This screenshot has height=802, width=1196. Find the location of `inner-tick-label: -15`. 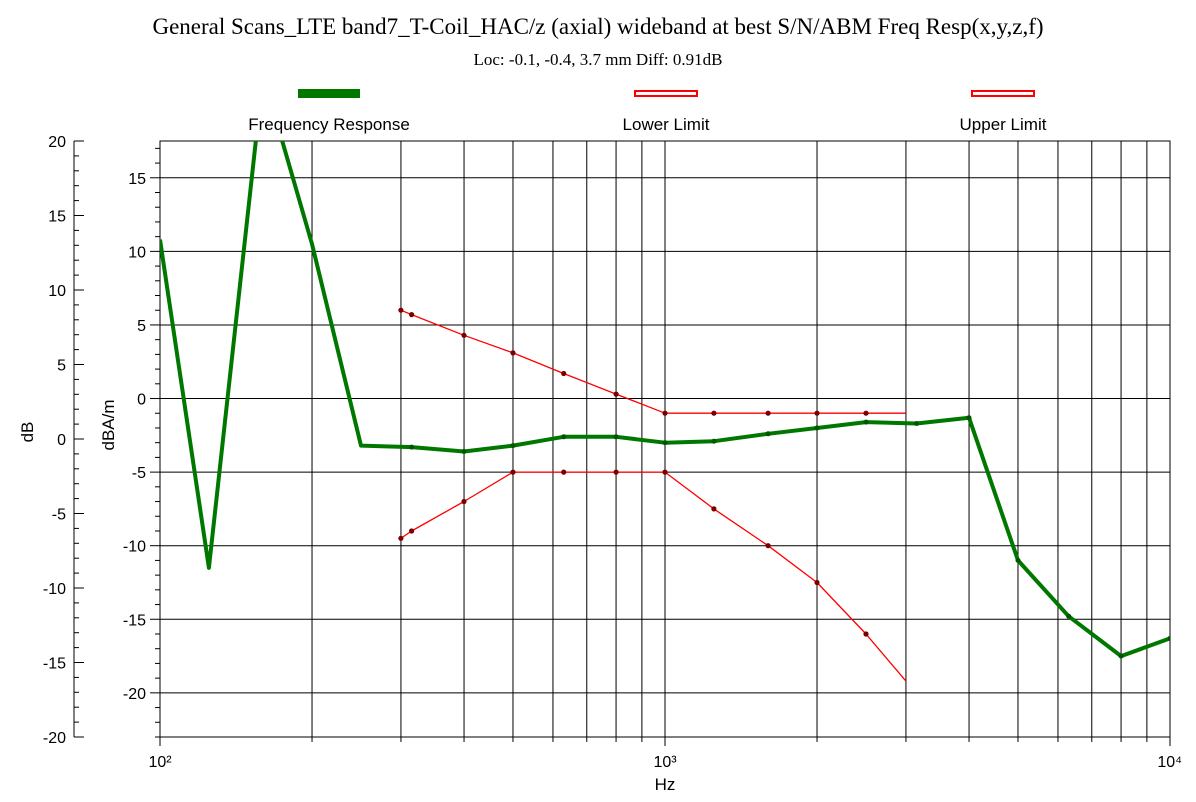

inner-tick-label: -15 is located at coordinates (134, 620).